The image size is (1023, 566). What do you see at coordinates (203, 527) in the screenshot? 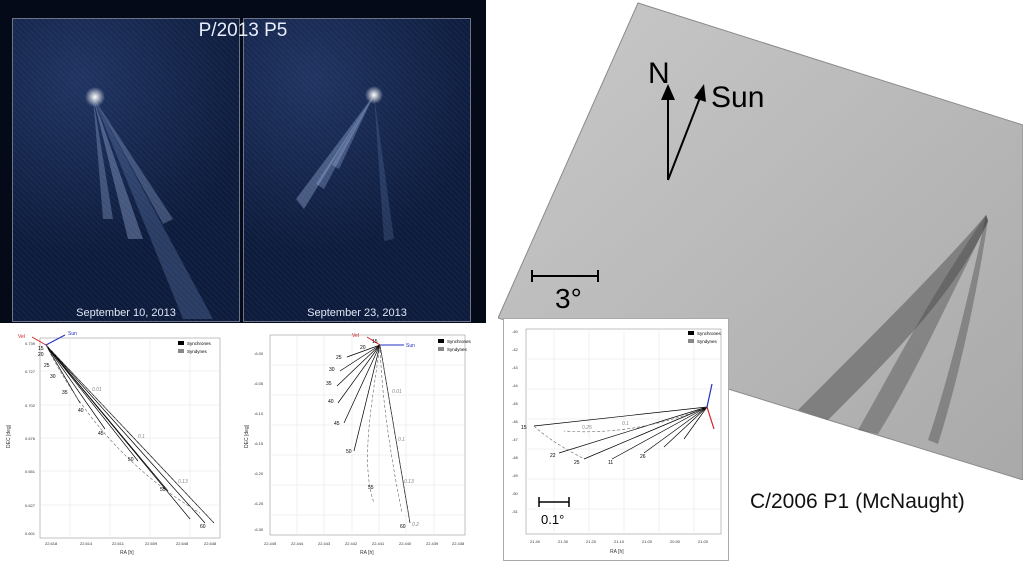
I see `plot1-sync-60: 60` at bounding box center [203, 527].